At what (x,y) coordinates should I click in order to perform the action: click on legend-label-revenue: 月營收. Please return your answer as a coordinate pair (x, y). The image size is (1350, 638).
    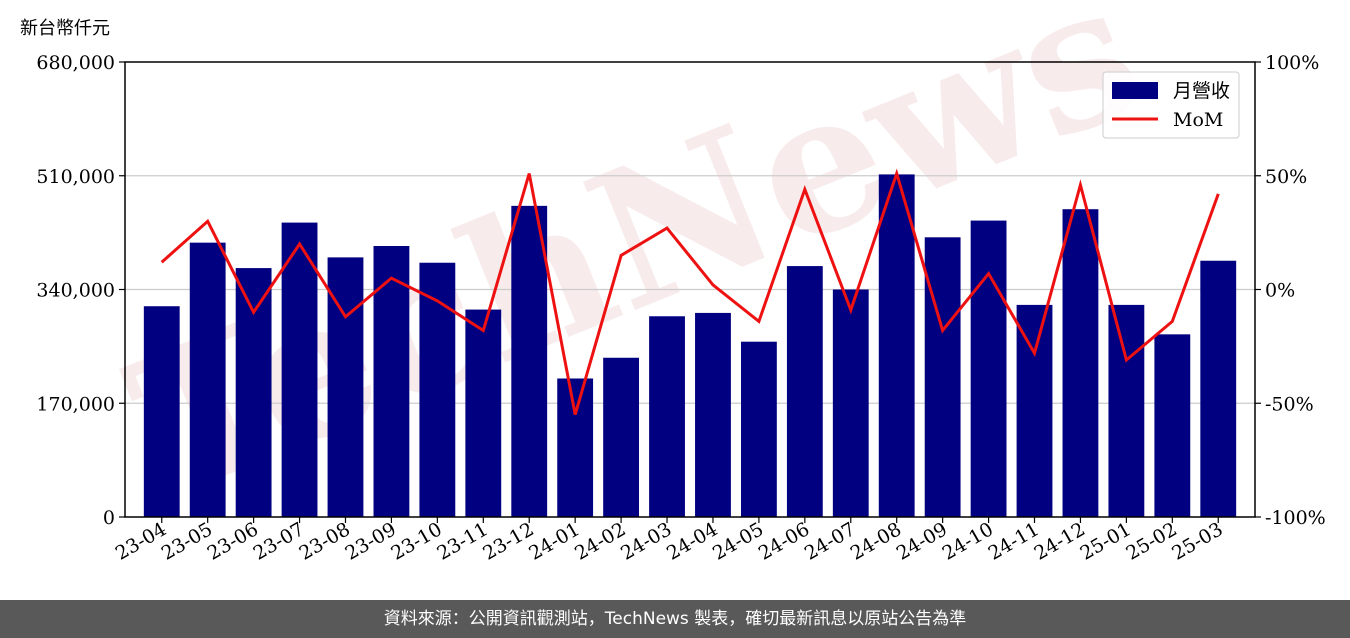
    Looking at the image, I should click on (1201, 91).